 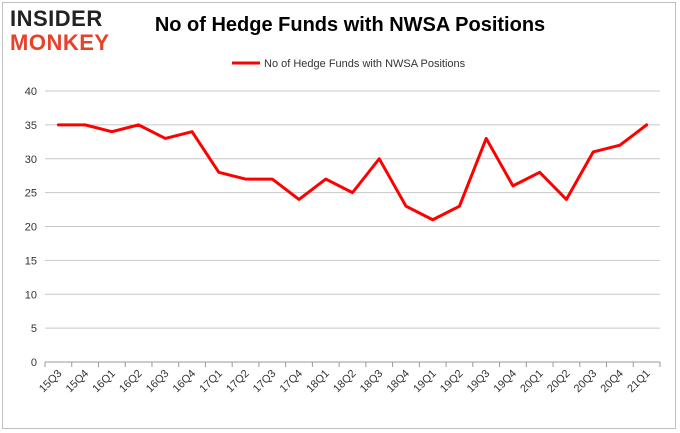 I want to click on chart-title: No of Hedge Funds with NWSA Positions, so click(x=350, y=25).